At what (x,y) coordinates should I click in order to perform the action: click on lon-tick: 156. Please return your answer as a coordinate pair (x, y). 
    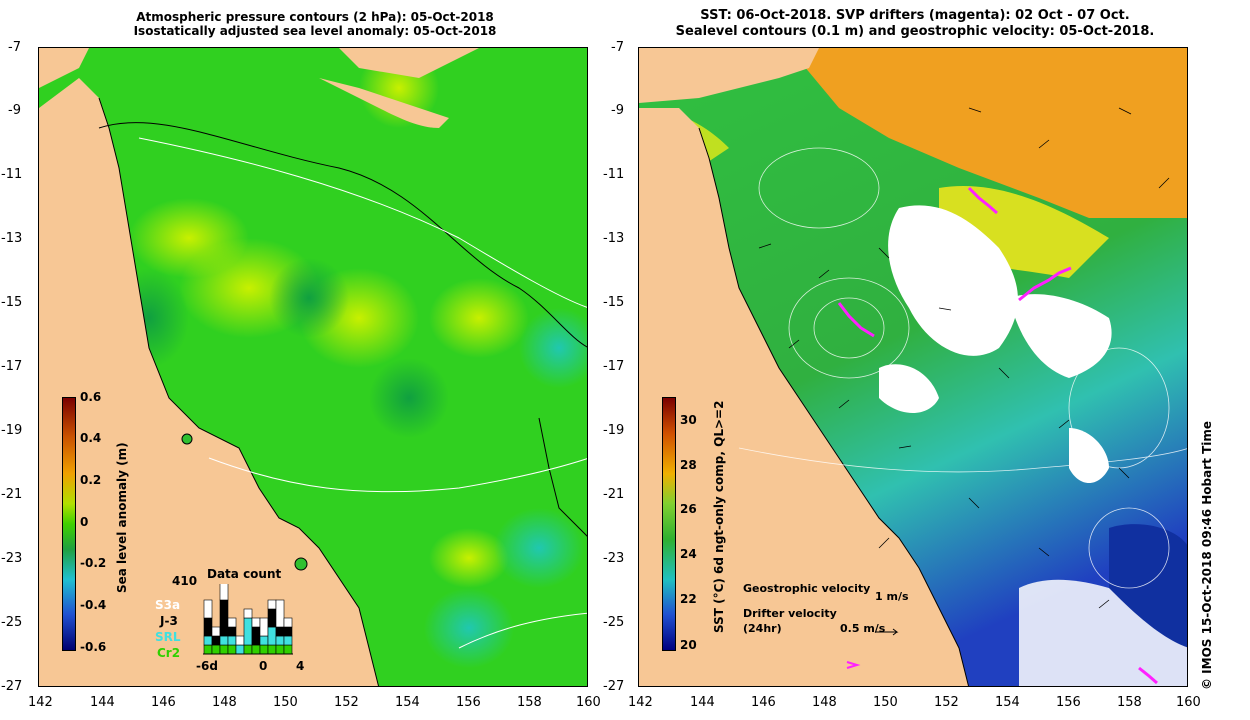
    Looking at the image, I should click on (1068, 702).